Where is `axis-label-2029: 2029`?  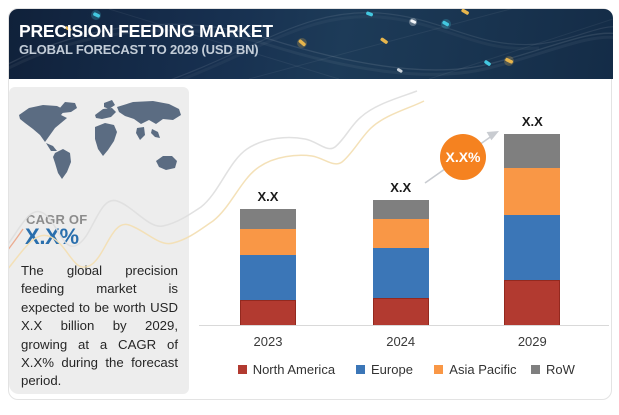 axis-label-2029: 2029 is located at coordinates (532, 341).